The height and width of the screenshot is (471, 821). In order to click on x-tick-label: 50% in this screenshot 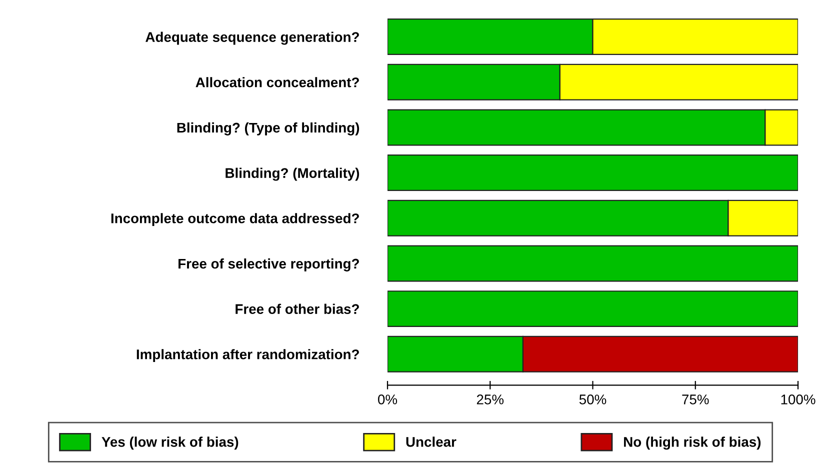, I will do `click(592, 399)`.